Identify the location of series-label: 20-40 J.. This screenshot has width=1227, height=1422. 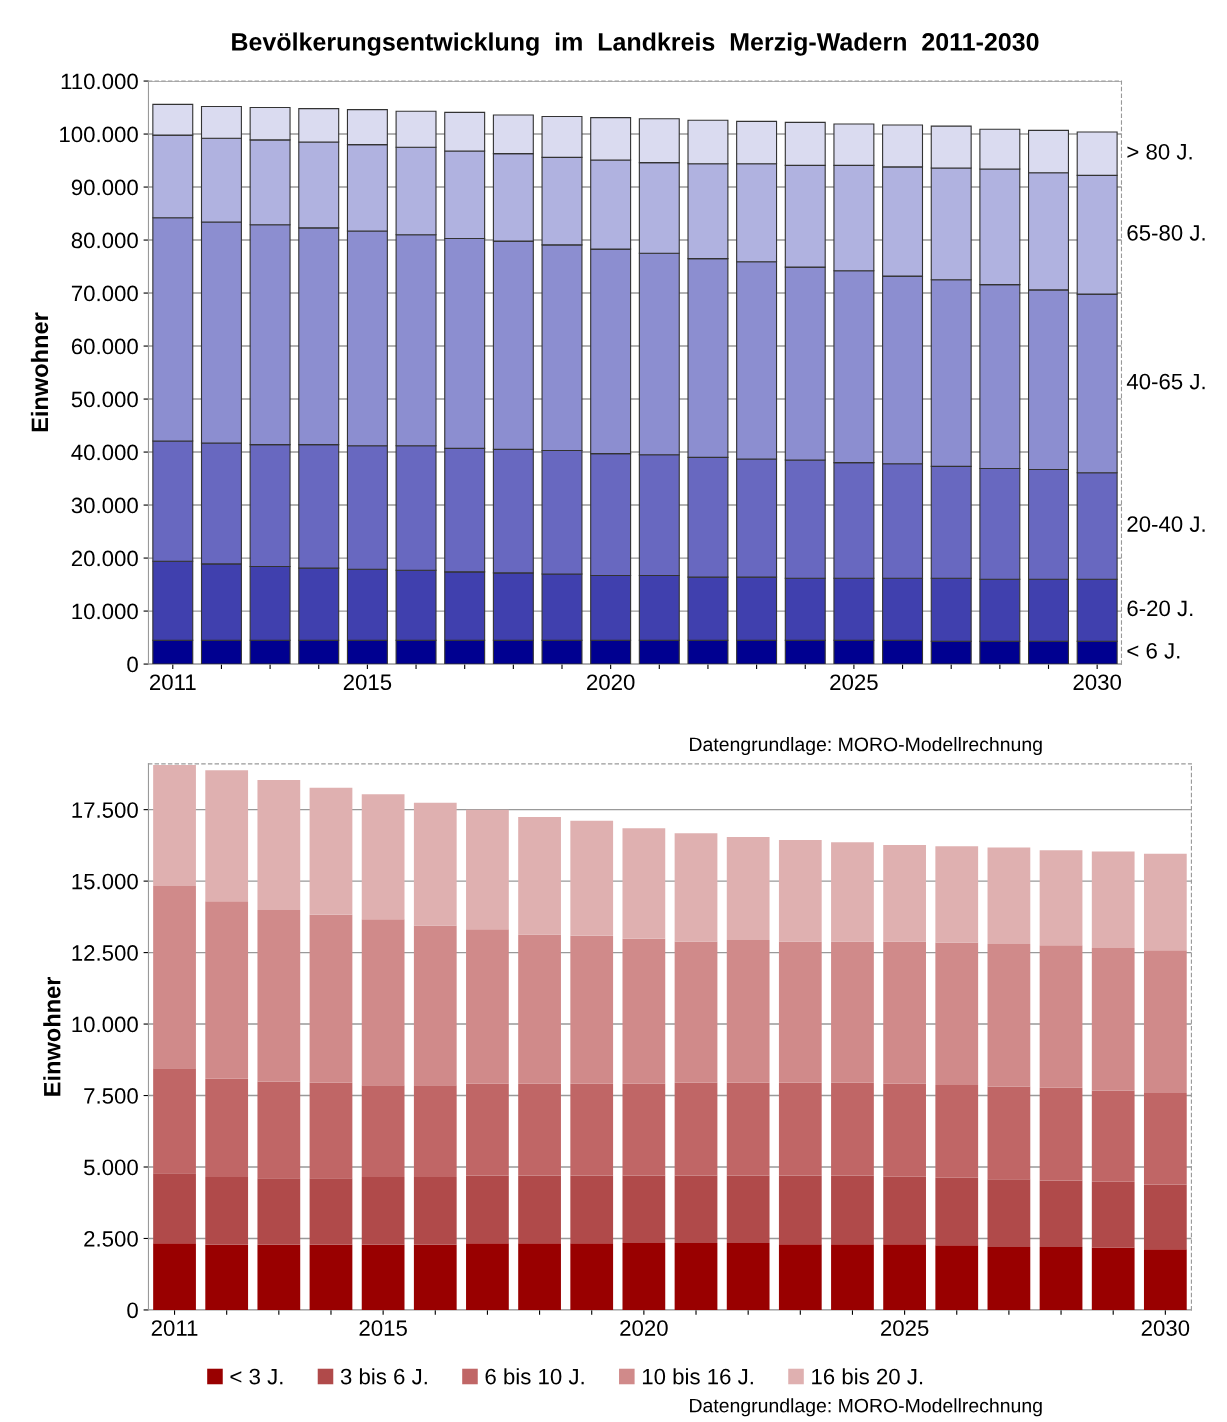
(1166, 524).